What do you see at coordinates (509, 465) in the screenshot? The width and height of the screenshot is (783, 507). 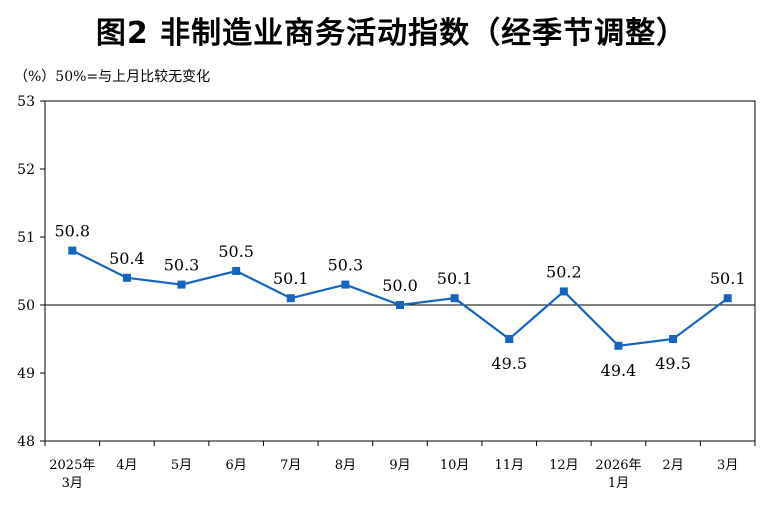 I see `x-tick-label: 11月` at bounding box center [509, 465].